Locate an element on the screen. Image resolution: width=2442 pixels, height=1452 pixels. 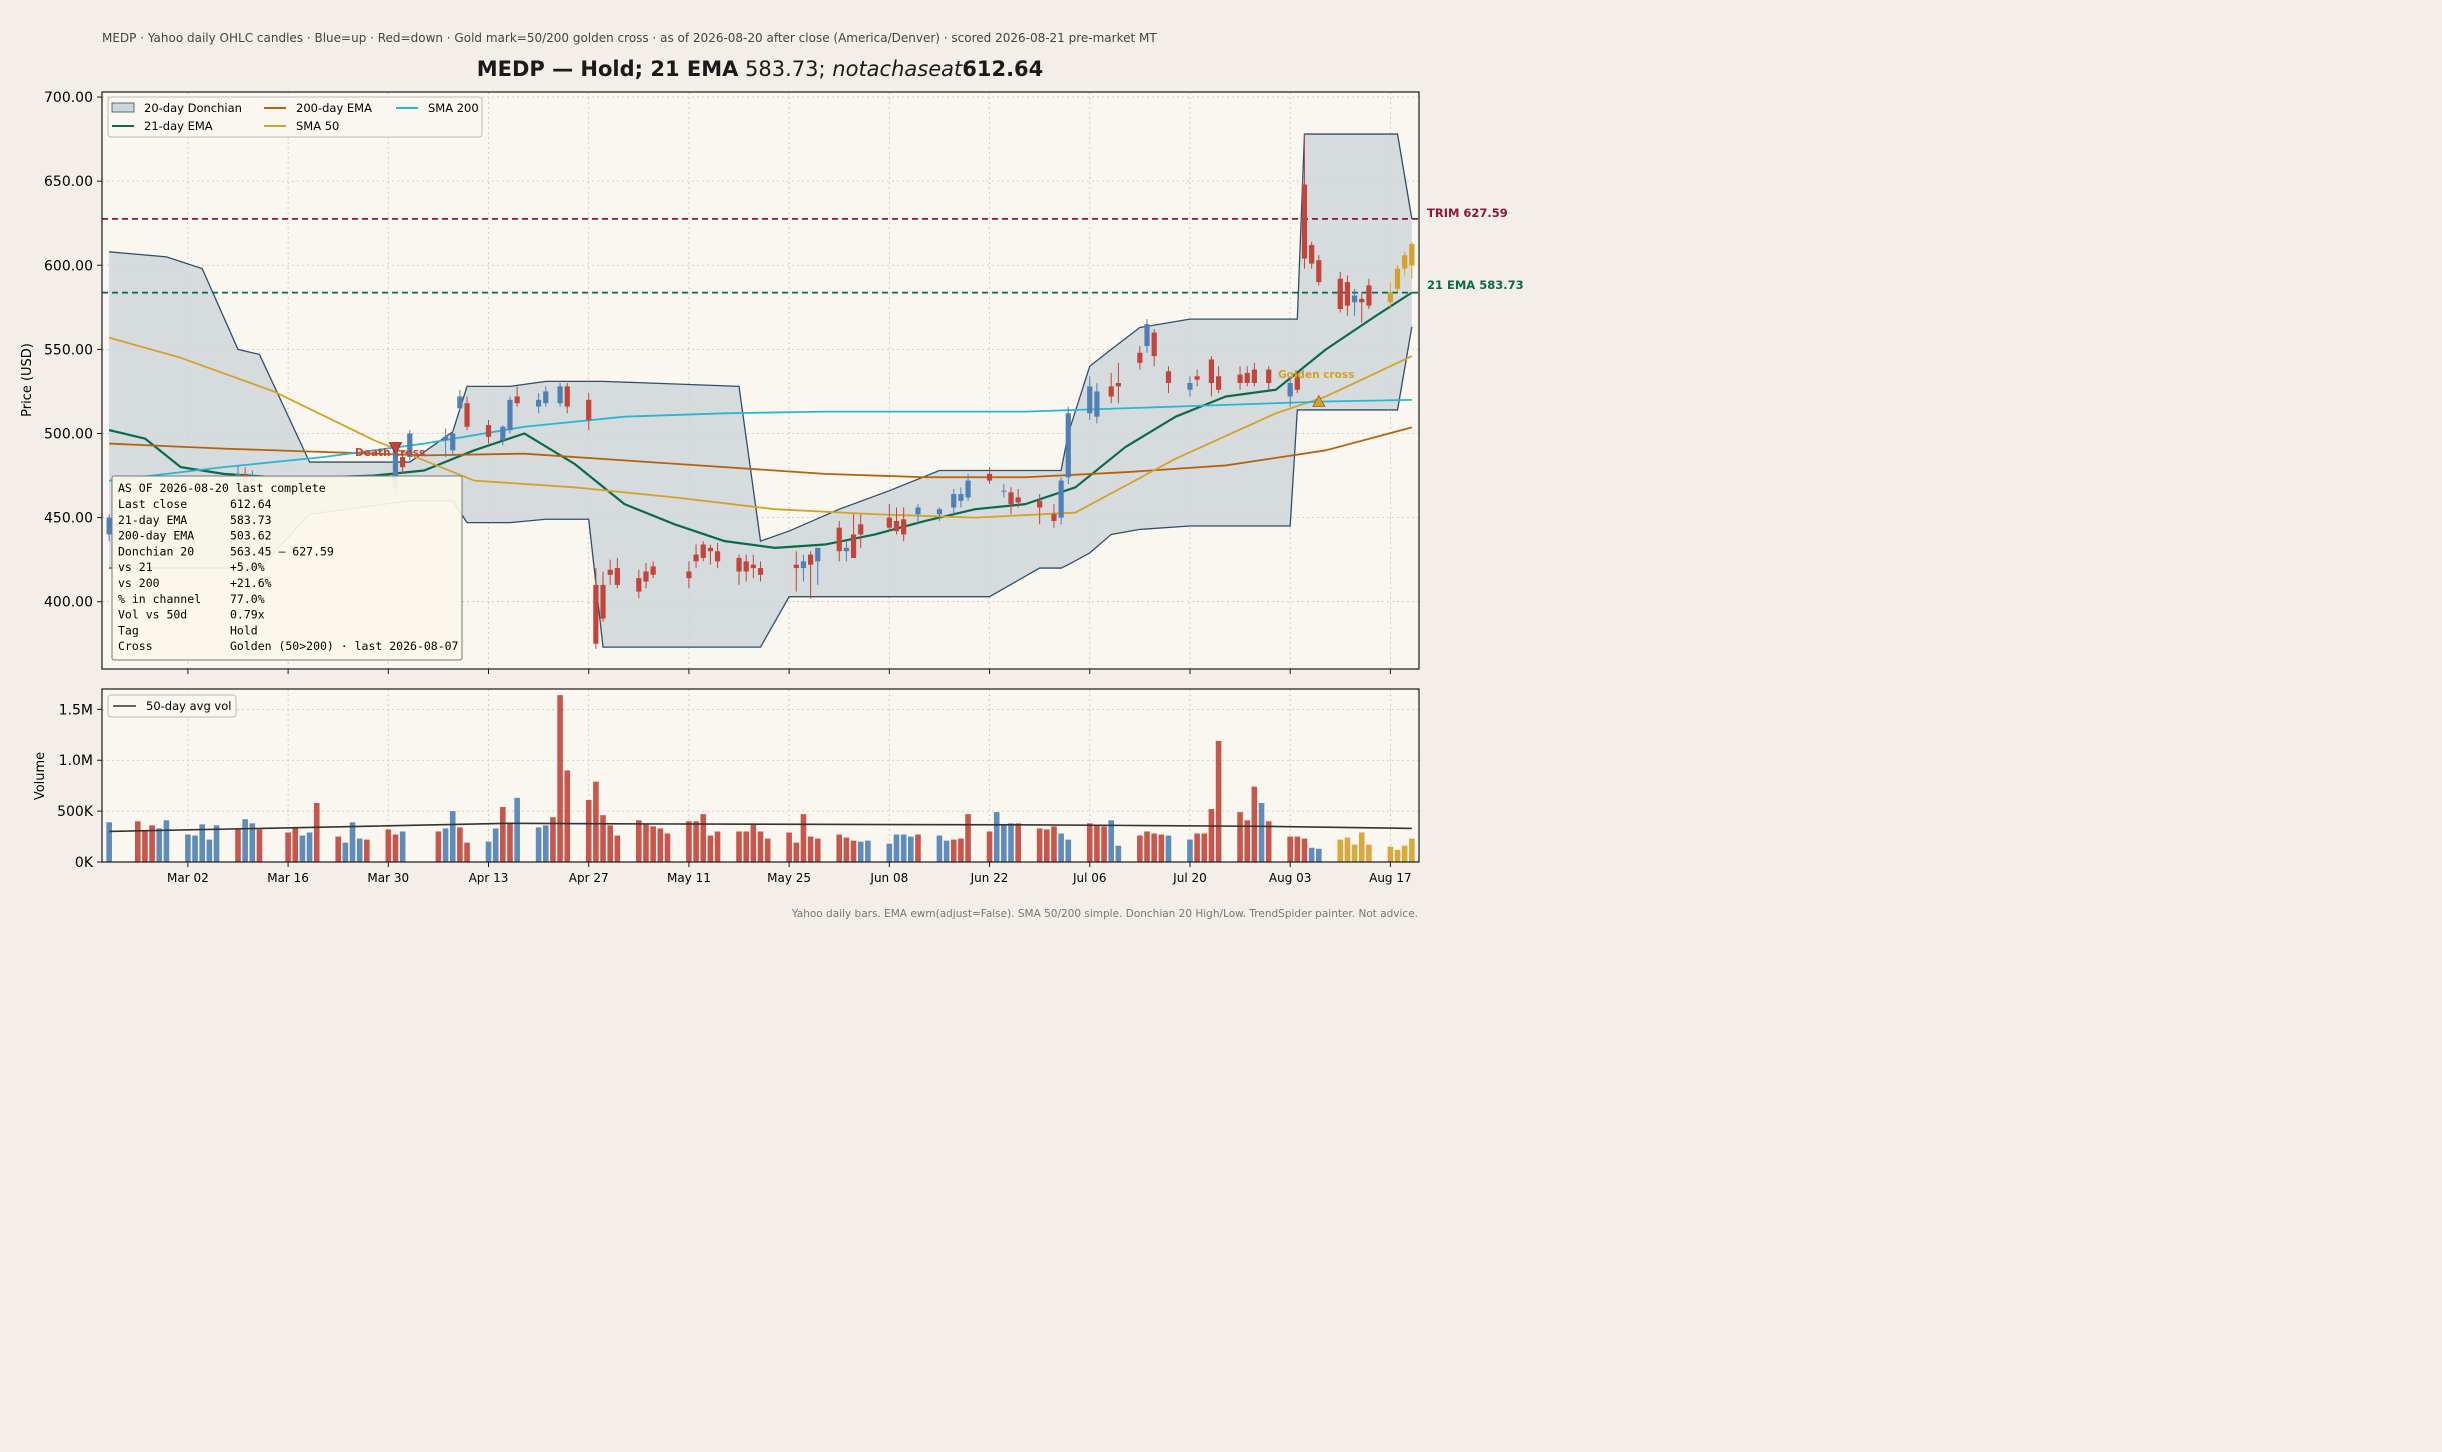
info-row-key: Tag is located at coordinates (128, 630).